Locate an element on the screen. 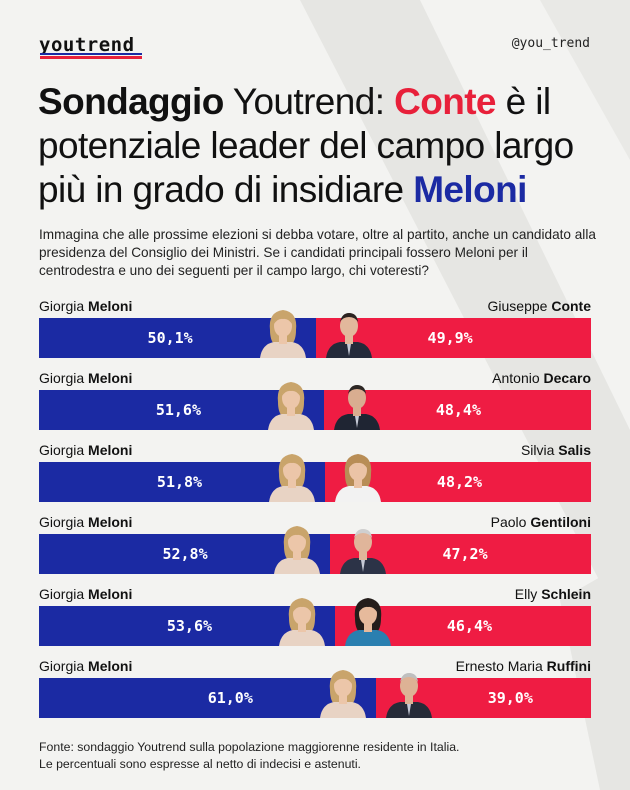 The width and height of the screenshot is (630, 790). right-last-name: Salis is located at coordinates (574, 450).